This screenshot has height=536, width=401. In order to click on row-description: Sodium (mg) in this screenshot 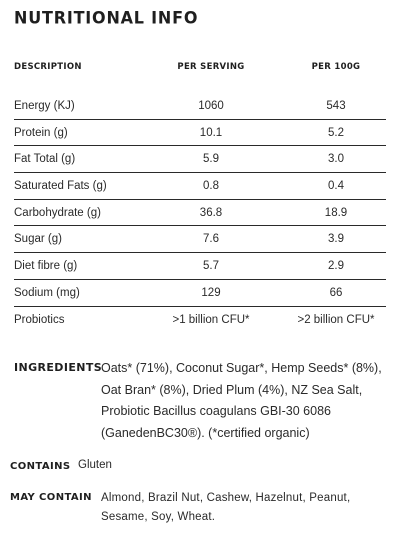, I will do `click(47, 292)`.